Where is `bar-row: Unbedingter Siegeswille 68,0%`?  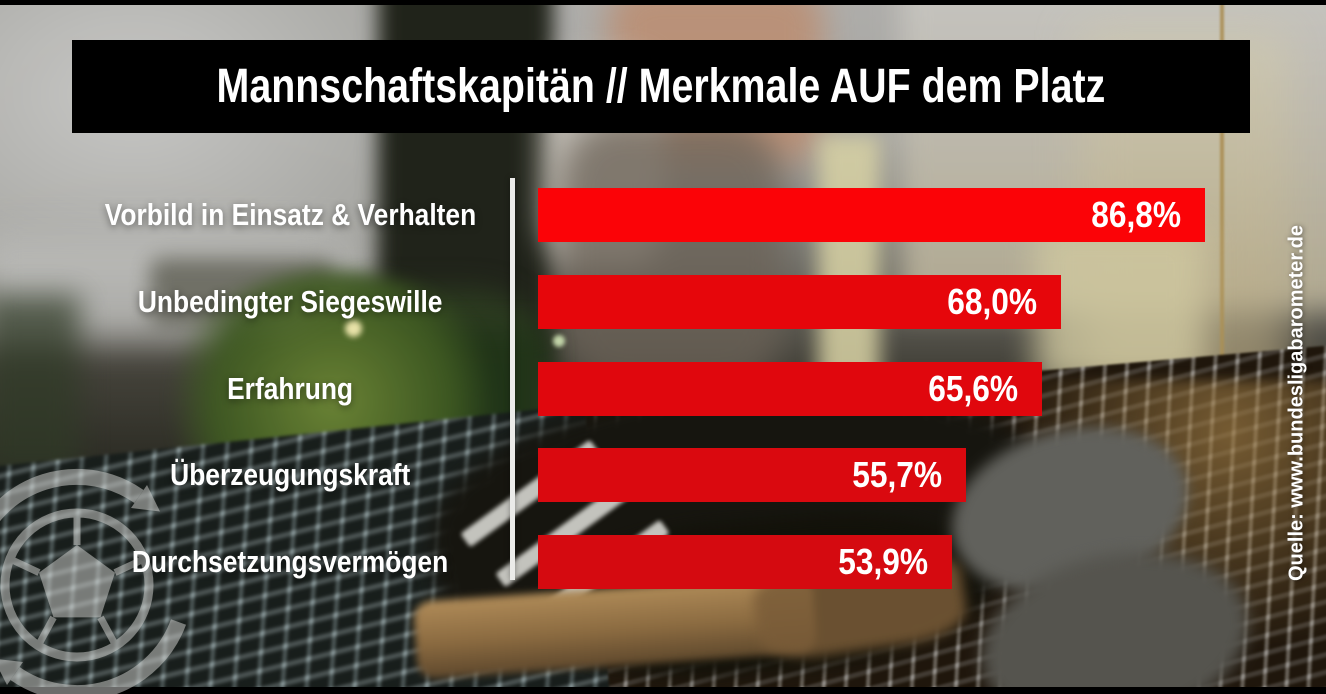 bar-row: Unbedingter Siegeswille 68,0% is located at coordinates (663, 302).